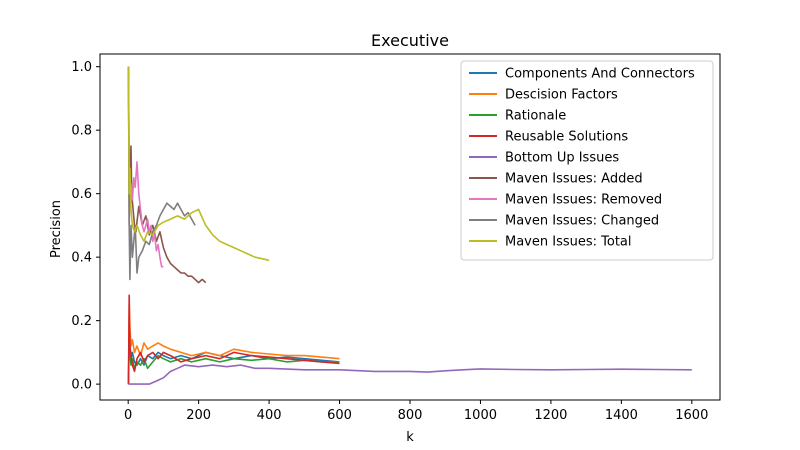 The width and height of the screenshot is (800, 450). I want to click on x-axis-label: k, so click(410, 437).